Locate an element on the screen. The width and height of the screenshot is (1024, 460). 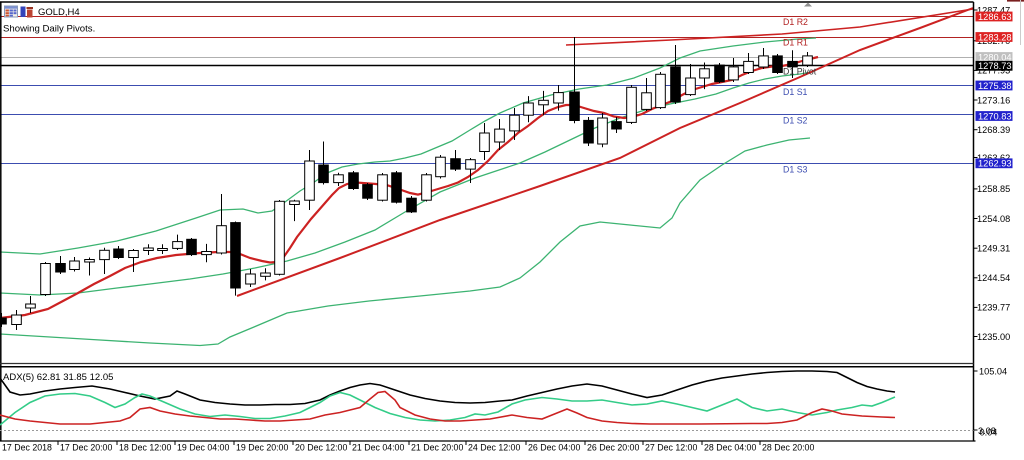
svg-text: 1235.00 is located at coordinates (993, 337).